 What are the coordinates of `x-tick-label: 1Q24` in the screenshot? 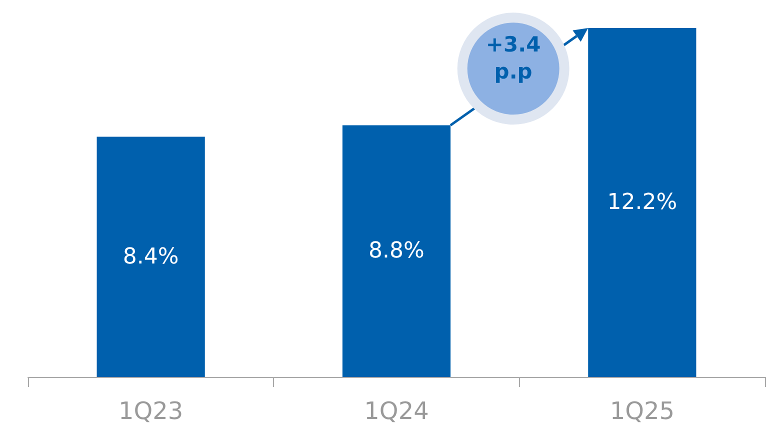 It's located at (396, 411).